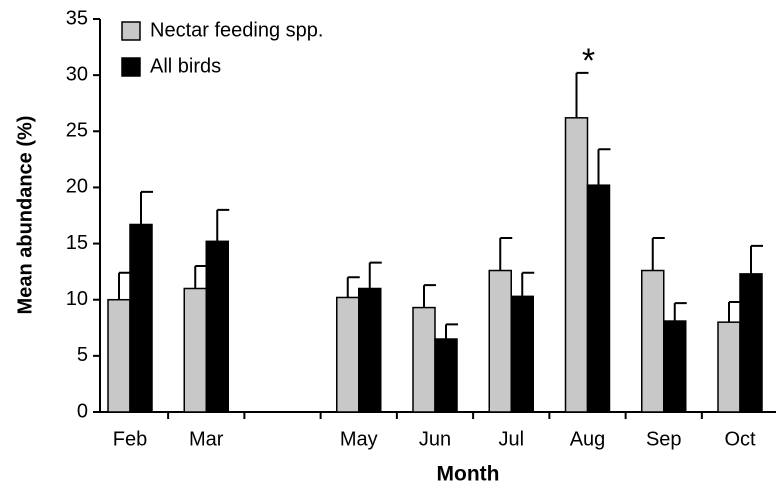 Image resolution: width=776 pixels, height=489 pixels. Describe the element at coordinates (77, 187) in the screenshot. I see `y-tick-label: 20` at that location.